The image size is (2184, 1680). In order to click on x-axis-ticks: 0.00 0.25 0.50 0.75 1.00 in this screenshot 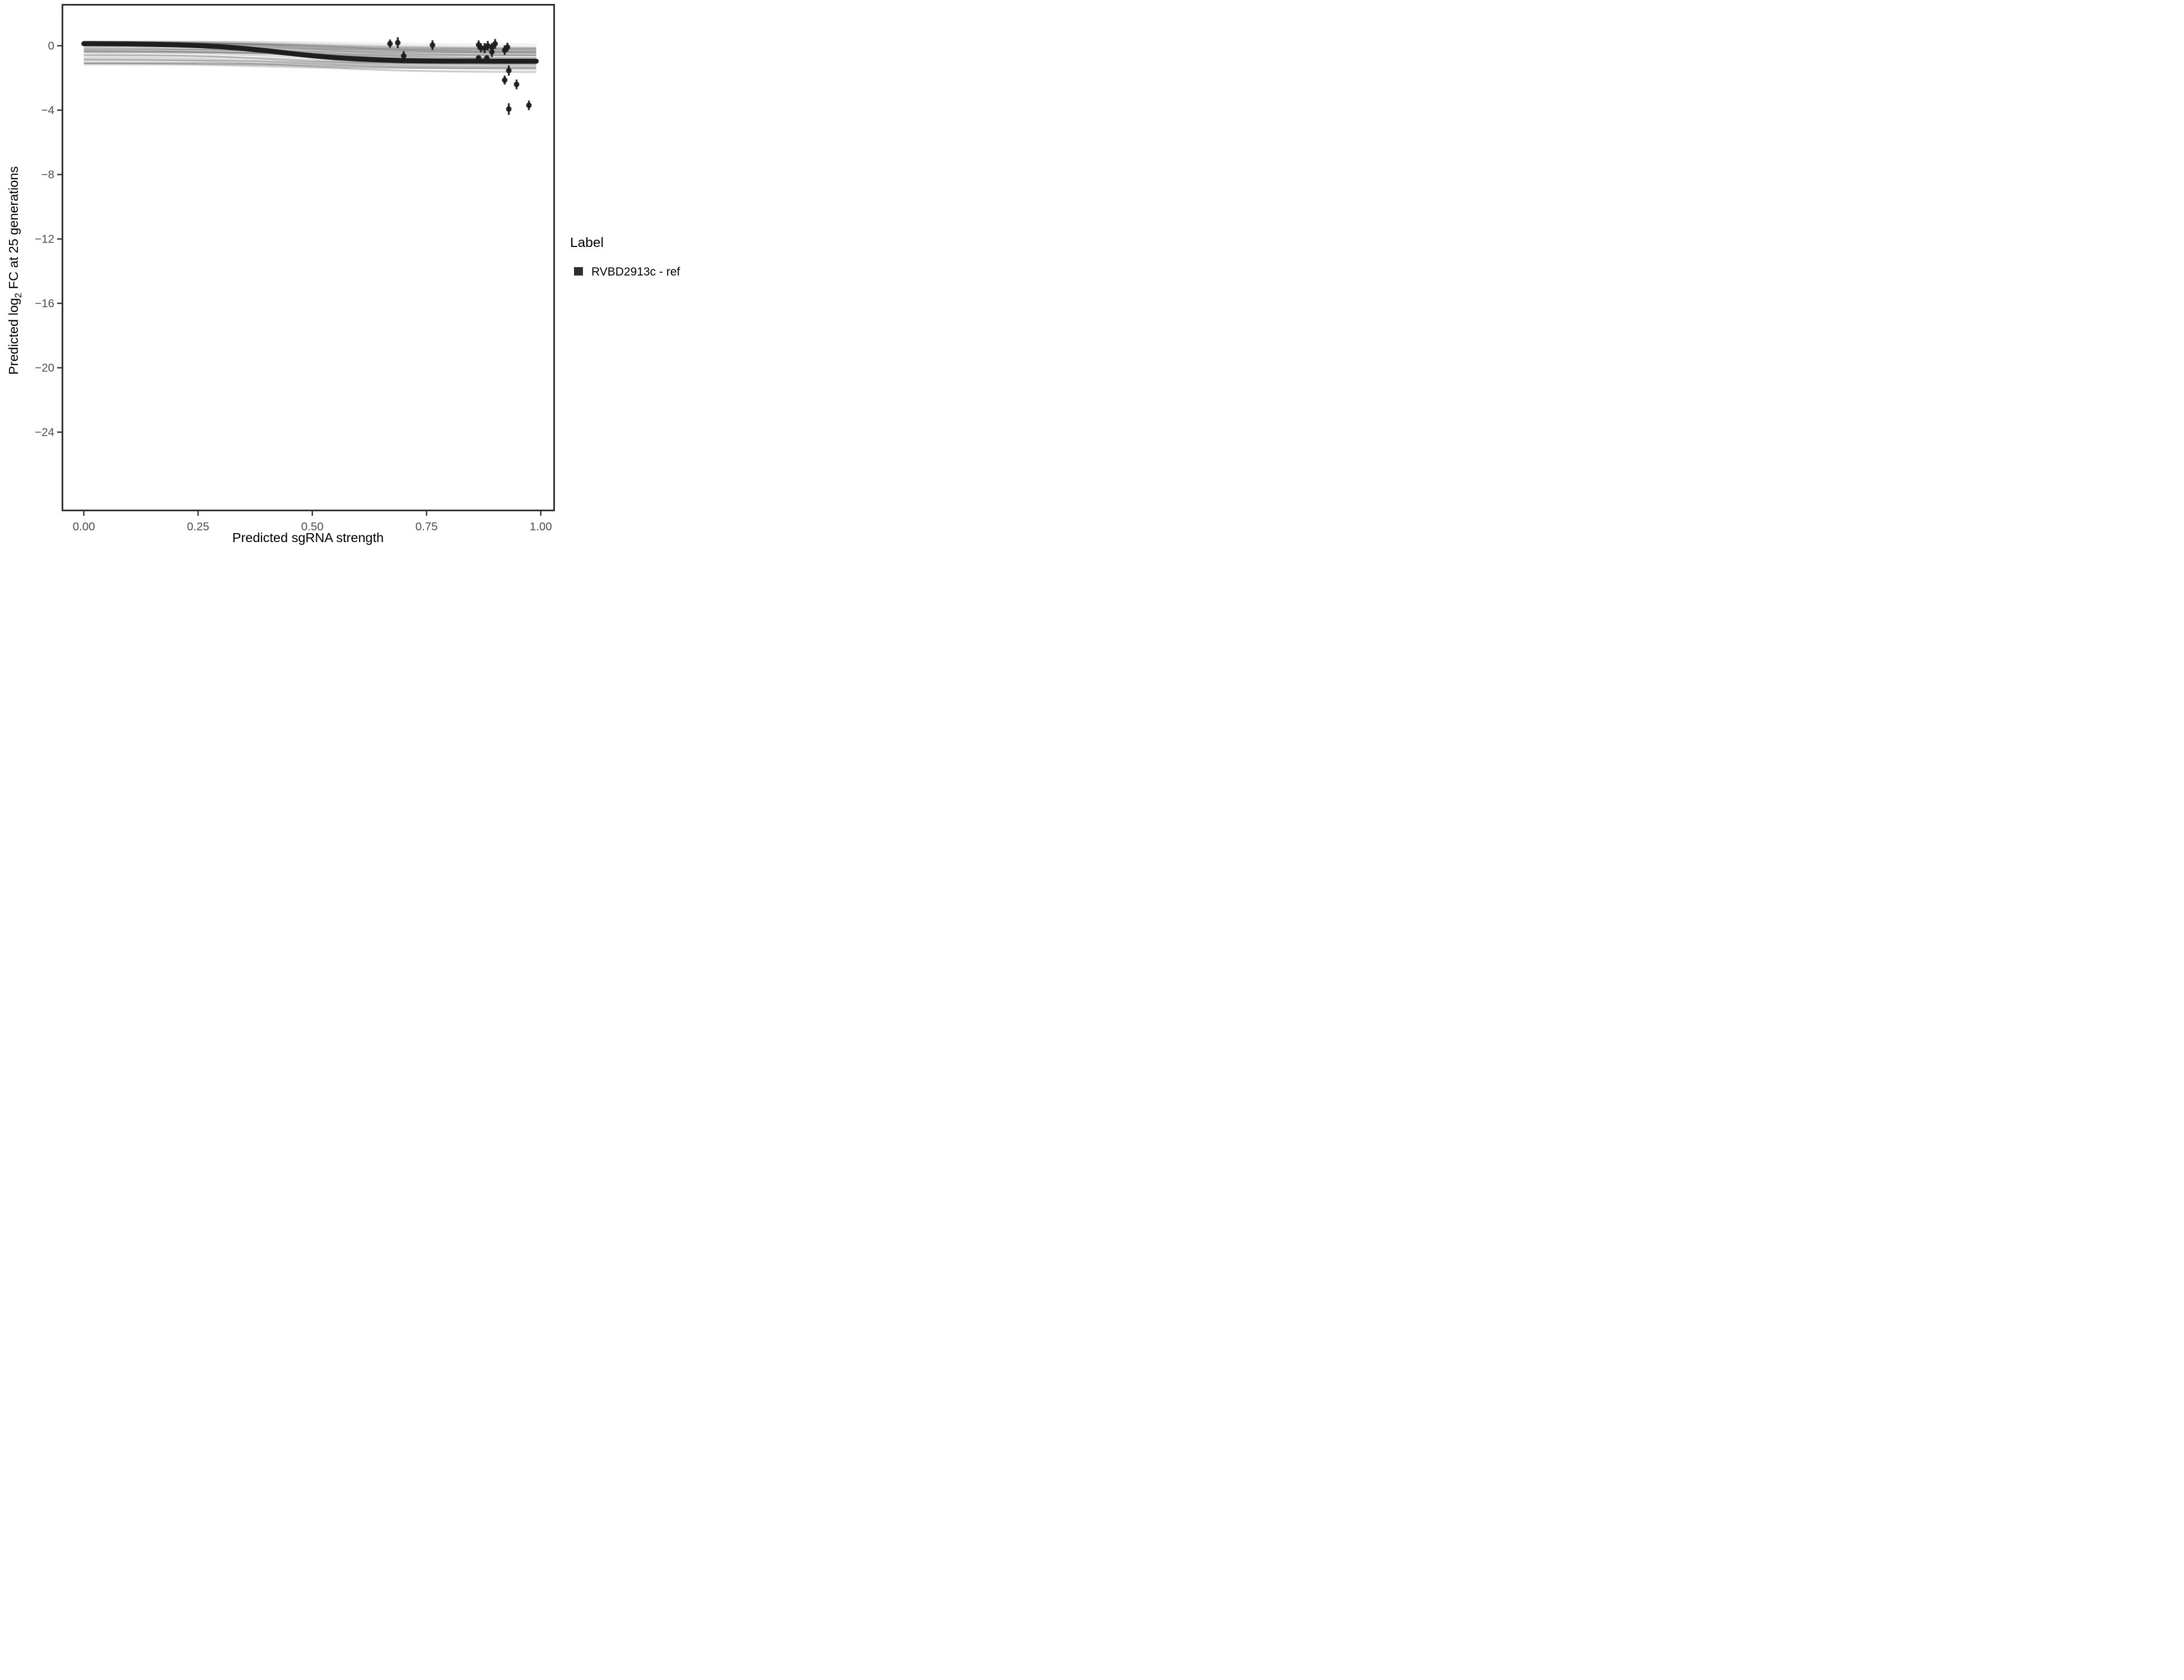, I will do `click(313, 522)`.